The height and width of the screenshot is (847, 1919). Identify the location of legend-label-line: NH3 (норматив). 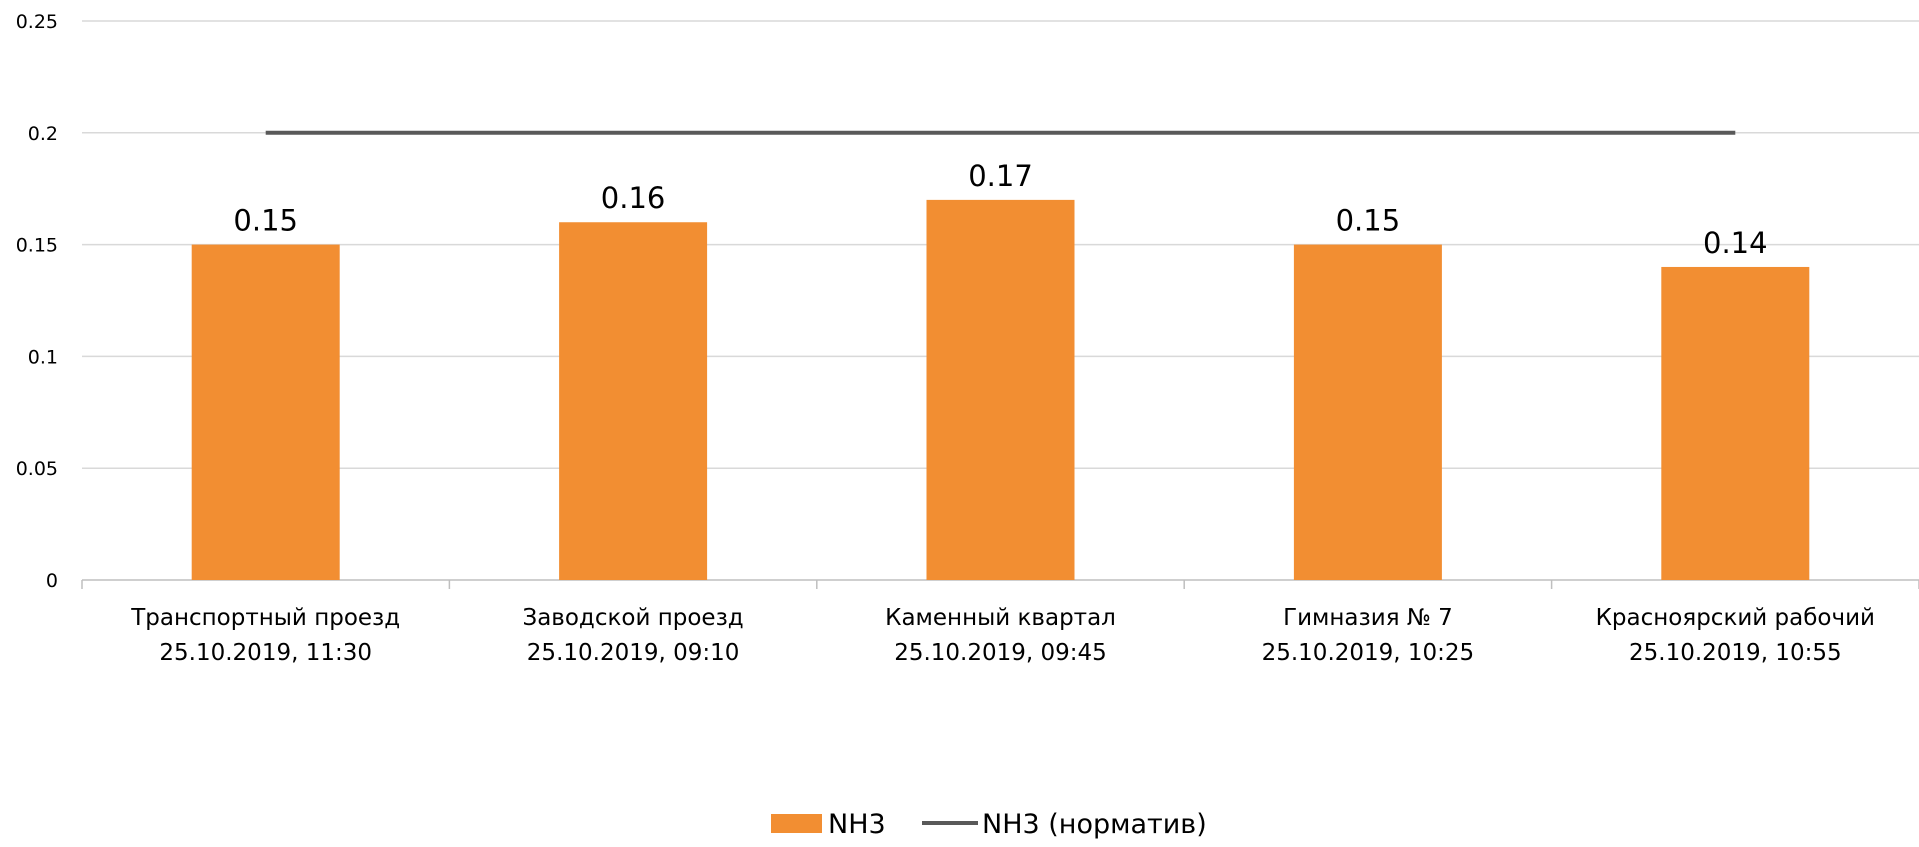
(1094, 824).